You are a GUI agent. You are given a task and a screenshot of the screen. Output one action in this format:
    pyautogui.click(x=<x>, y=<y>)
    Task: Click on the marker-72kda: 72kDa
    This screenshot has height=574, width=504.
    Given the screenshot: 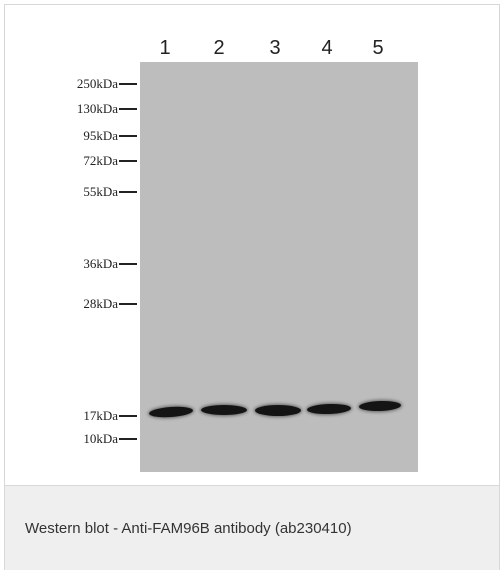 What is the action you would take?
    pyautogui.click(x=71, y=160)
    